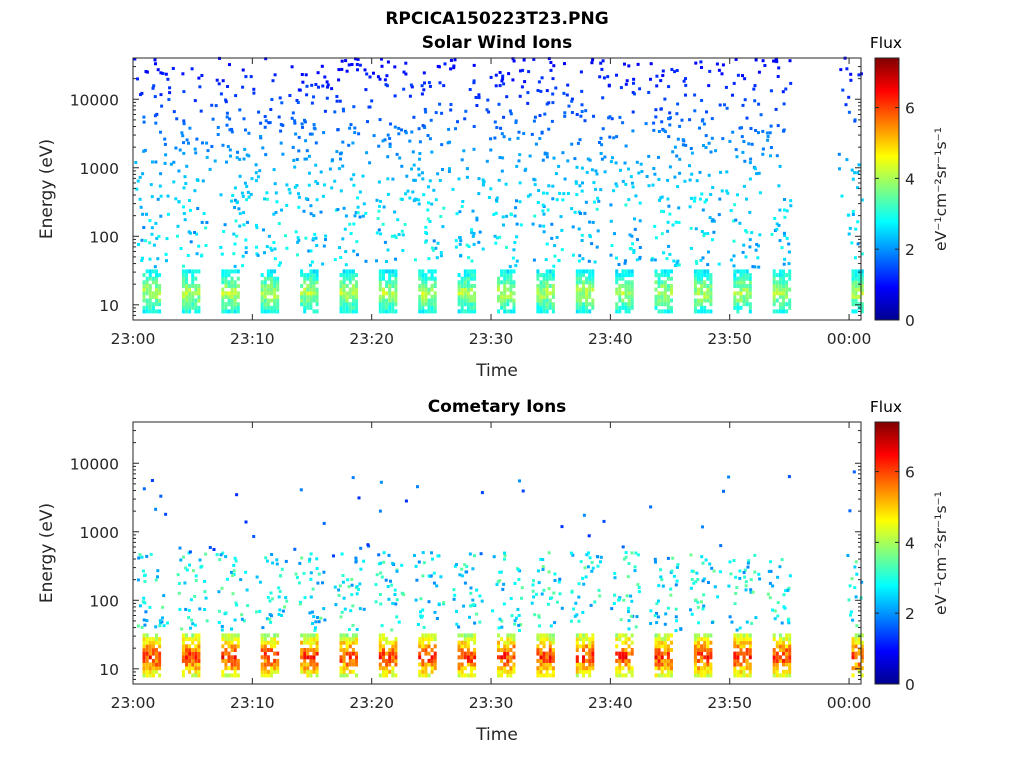 This screenshot has height=768, width=1024. I want to click on colorbar-tick-label: 6, so click(910, 109).